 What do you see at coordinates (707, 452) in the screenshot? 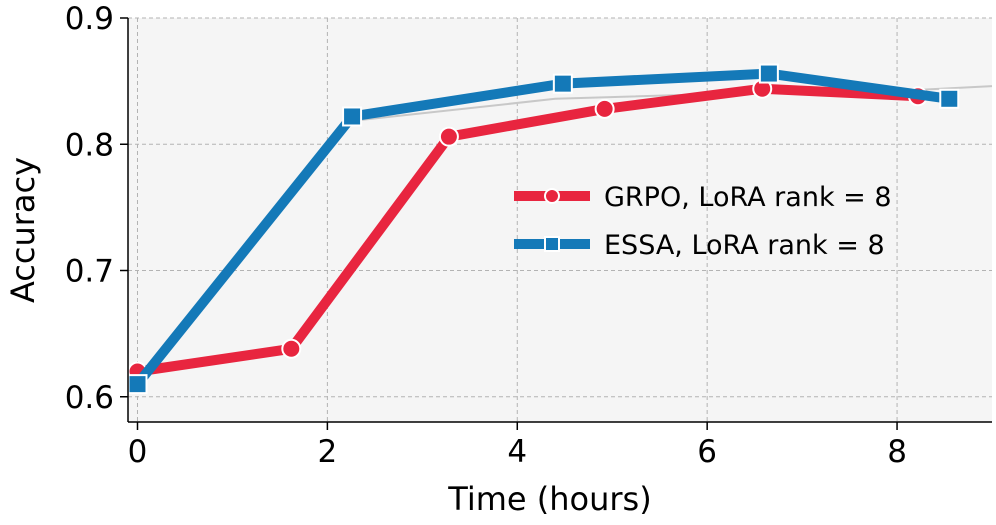
I see `x-tick-label-3: 6` at bounding box center [707, 452].